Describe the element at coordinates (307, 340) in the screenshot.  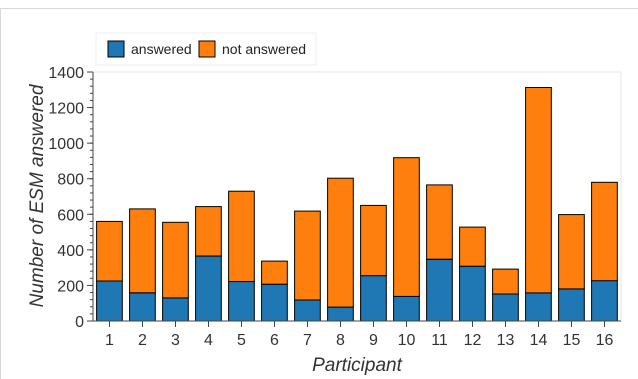
I see `x-tick-label-7: 7` at that location.